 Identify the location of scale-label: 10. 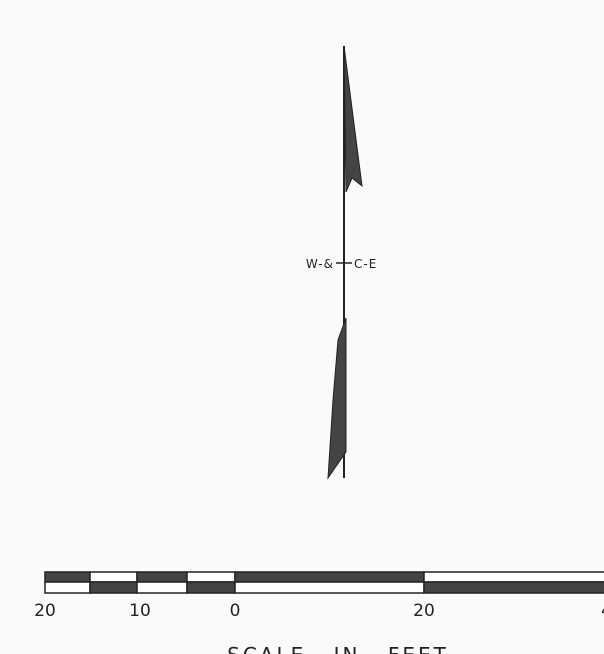
(140, 611).